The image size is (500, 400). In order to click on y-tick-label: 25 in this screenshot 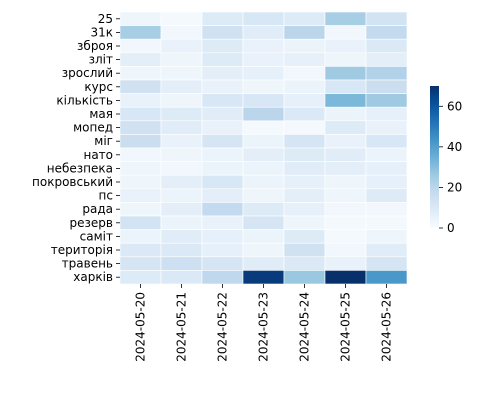, I will do `click(105, 19)`.